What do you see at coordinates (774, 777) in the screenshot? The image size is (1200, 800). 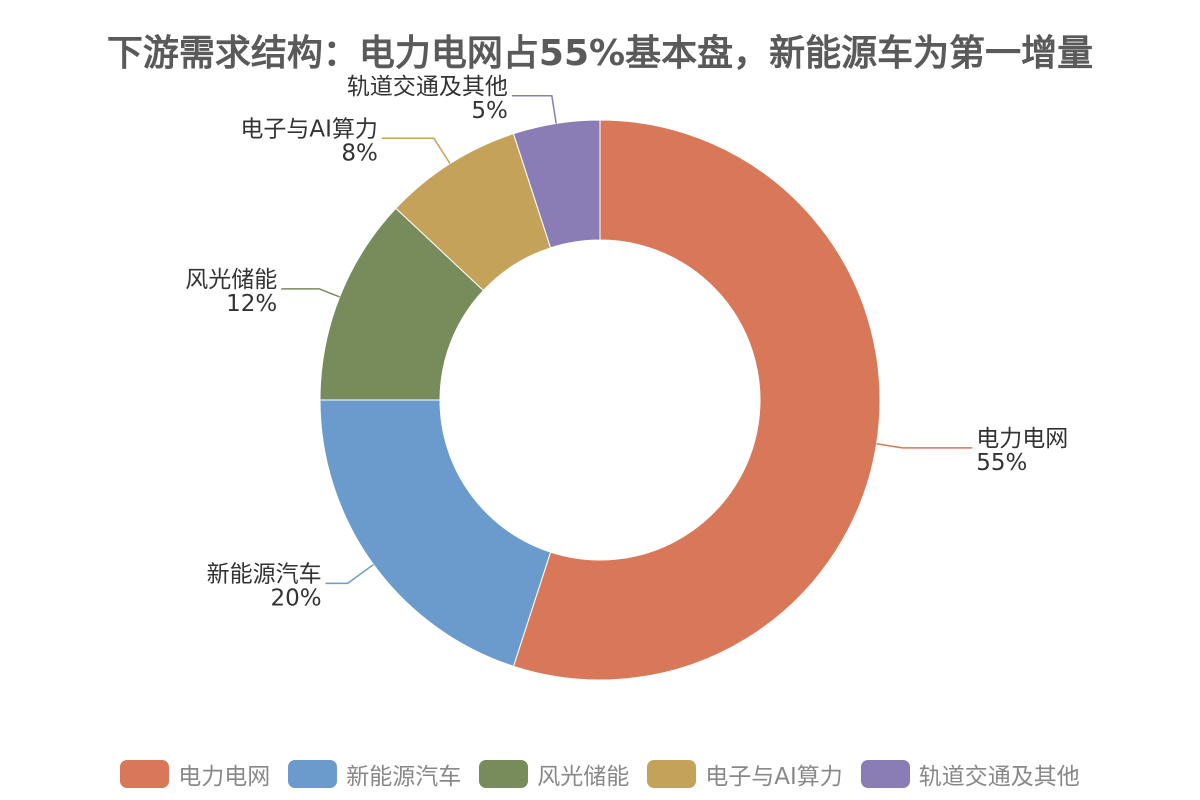 I see `legend-label: 电子与AI算力` at bounding box center [774, 777].